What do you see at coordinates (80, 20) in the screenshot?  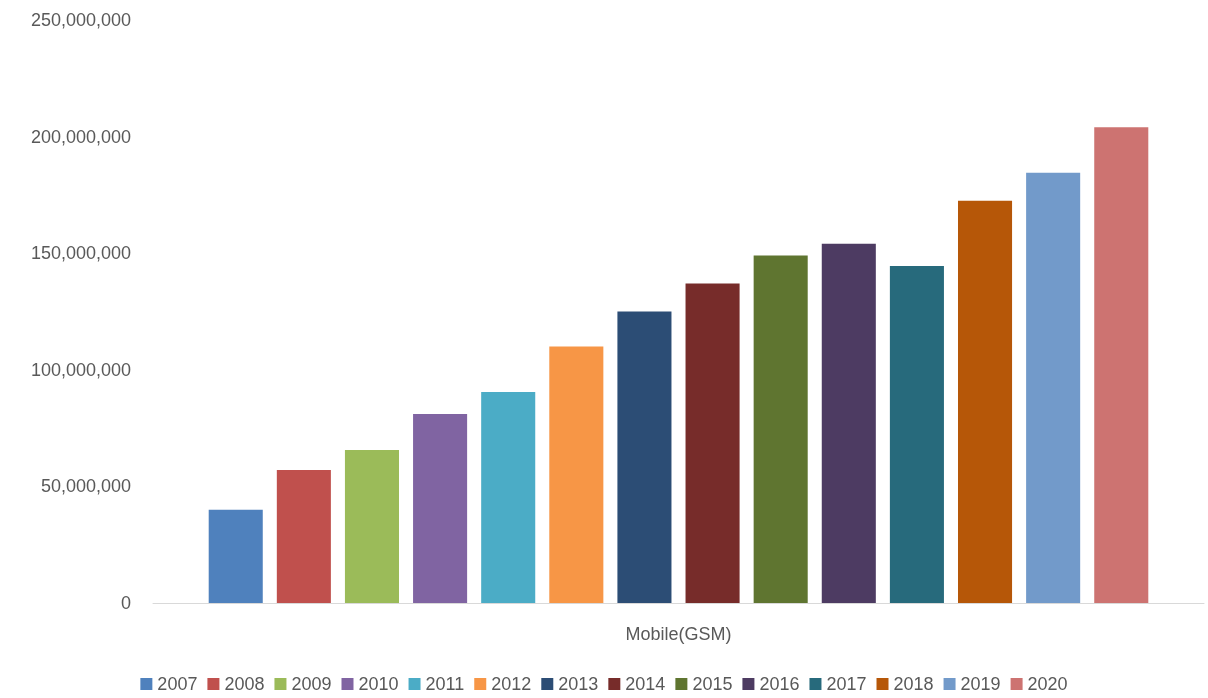 I see `y-tick-label: 250,000,000` at bounding box center [80, 20].